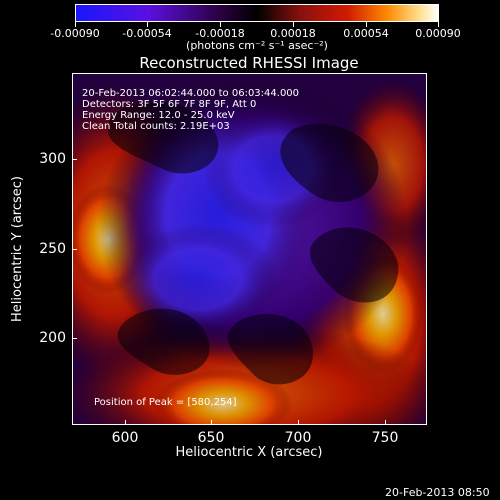 The image size is (500, 500). Describe the element at coordinates (437, 492) in the screenshot. I see `footer-timestamp: 20-Feb-2013 08:50` at that location.